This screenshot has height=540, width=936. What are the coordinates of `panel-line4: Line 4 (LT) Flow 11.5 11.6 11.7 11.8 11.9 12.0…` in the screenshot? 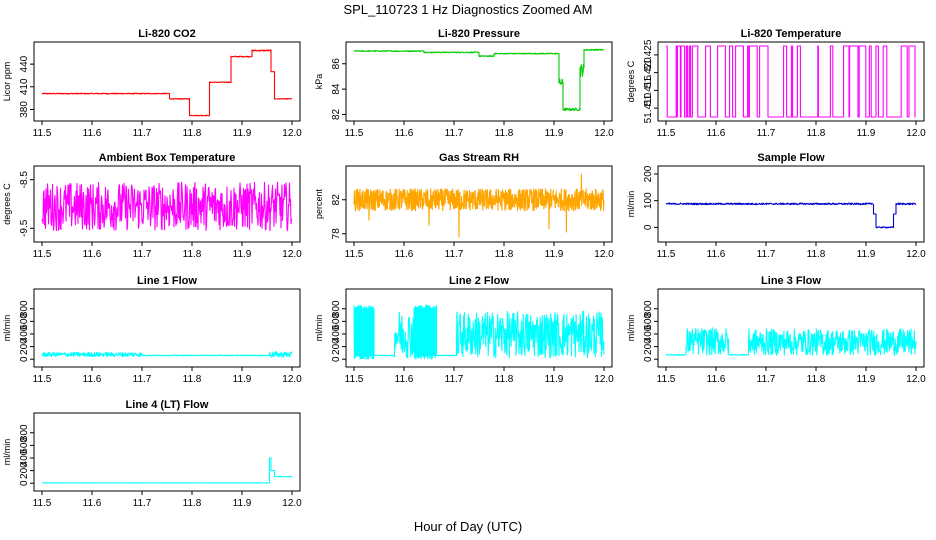 It's located at (152, 454).